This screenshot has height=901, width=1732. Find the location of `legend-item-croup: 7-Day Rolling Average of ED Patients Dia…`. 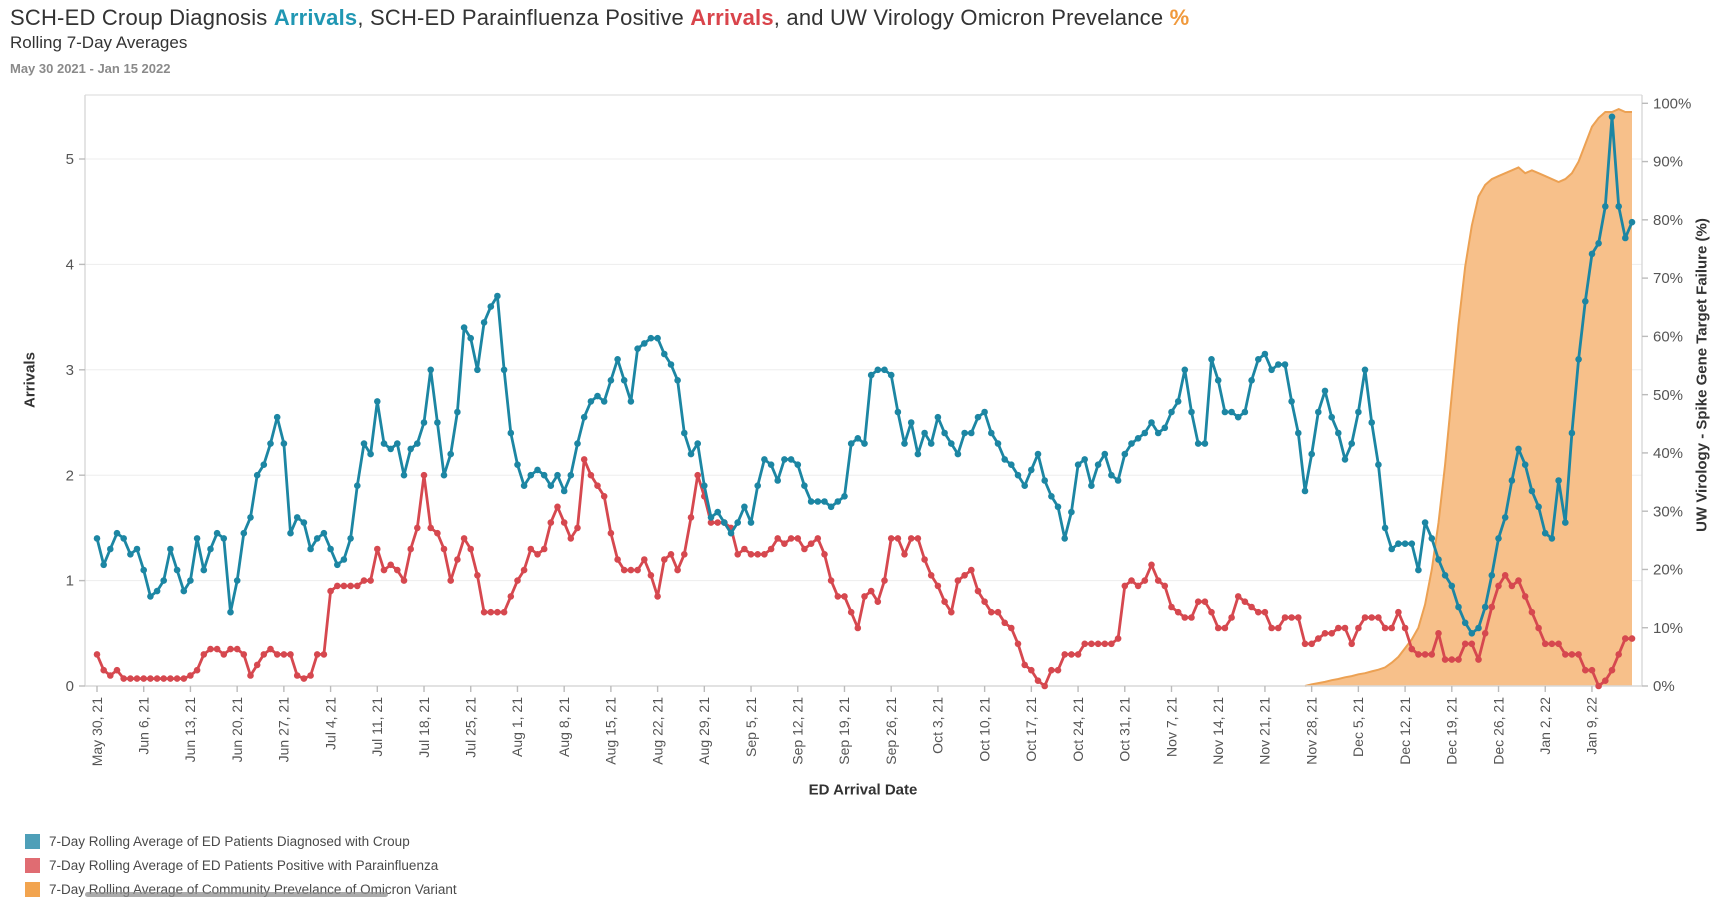

legend-item-croup: 7-Day Rolling Average of ED Patients Dia… is located at coordinates (241, 841).